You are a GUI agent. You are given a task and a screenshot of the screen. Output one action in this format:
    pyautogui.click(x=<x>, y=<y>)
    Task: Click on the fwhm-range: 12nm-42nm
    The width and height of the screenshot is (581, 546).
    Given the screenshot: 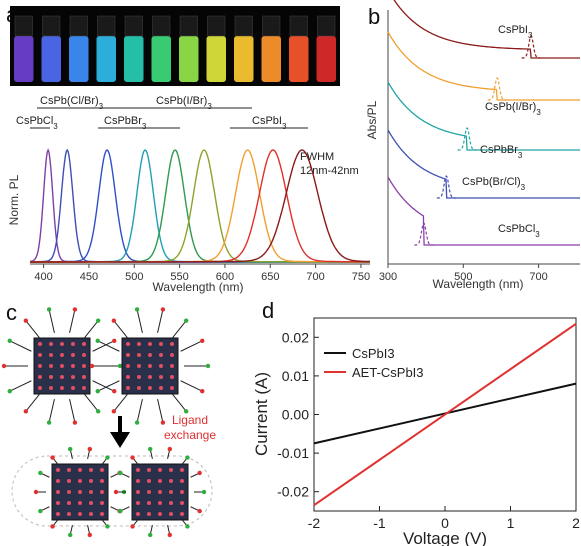 What is the action you would take?
    pyautogui.click(x=329, y=171)
    